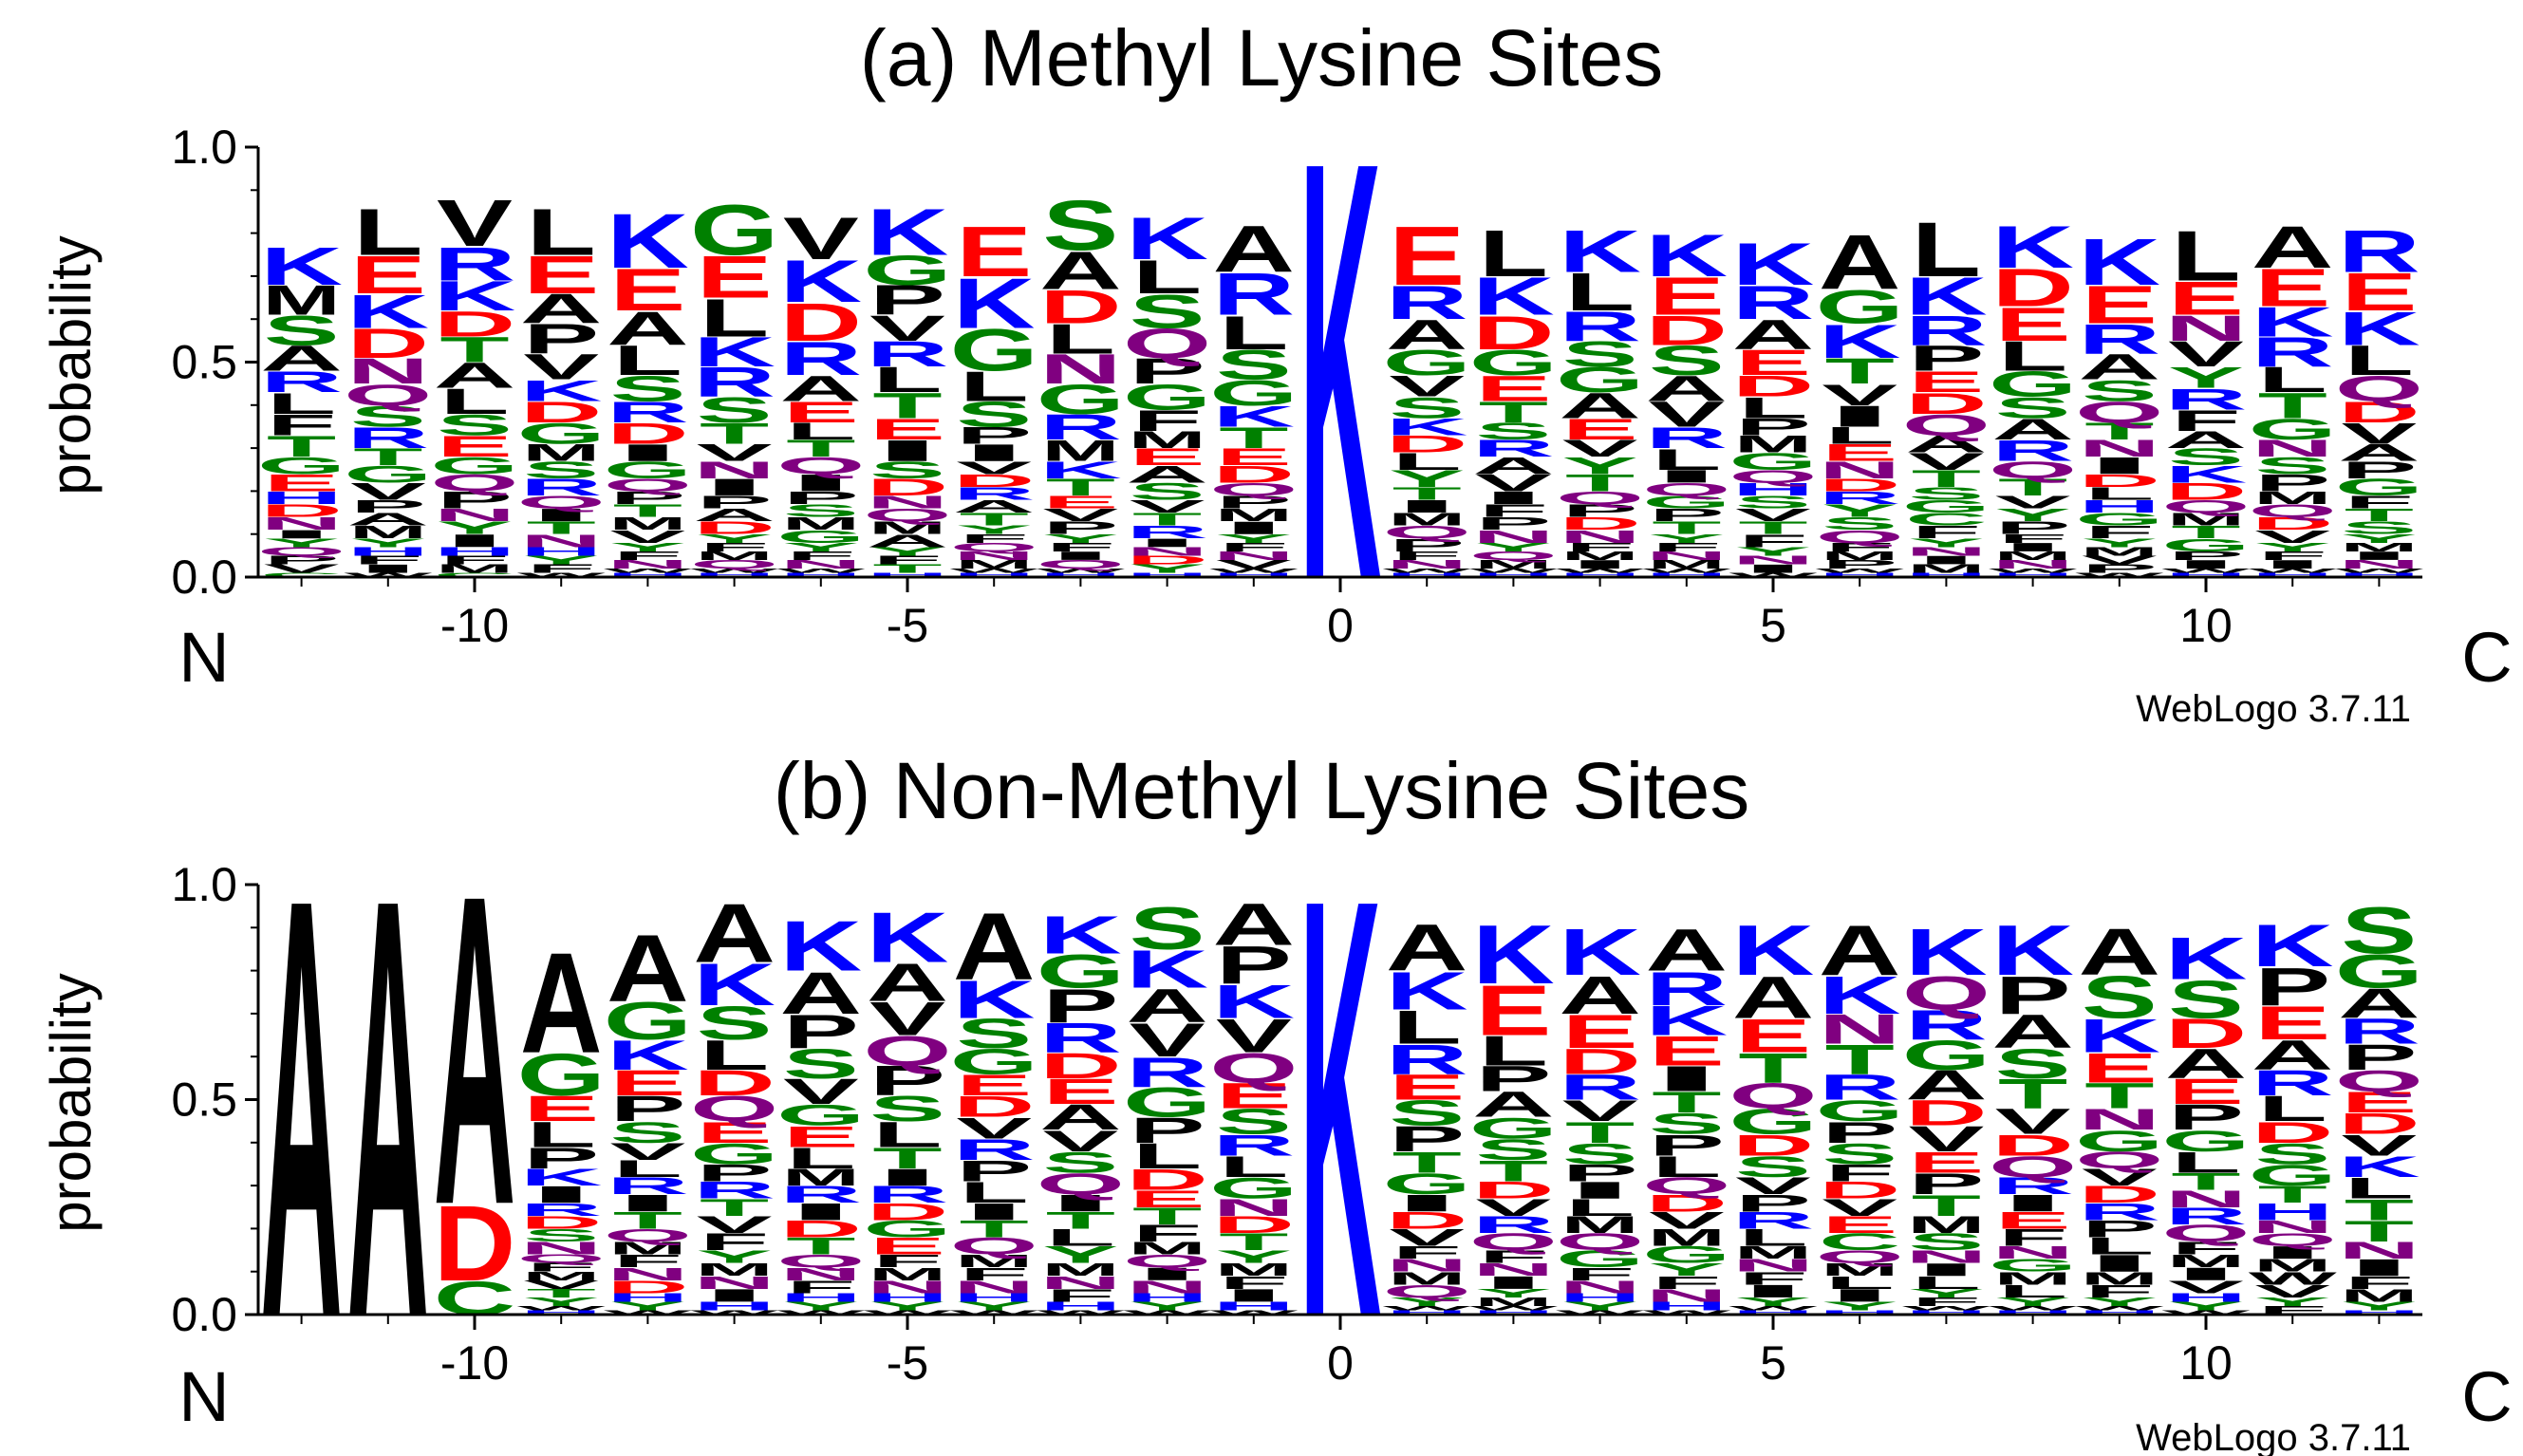 Image resolution: width=2523 pixels, height=1456 pixels. Describe the element at coordinates (2379, 361) in the screenshot. I see `logo-letter-L: L` at that location.